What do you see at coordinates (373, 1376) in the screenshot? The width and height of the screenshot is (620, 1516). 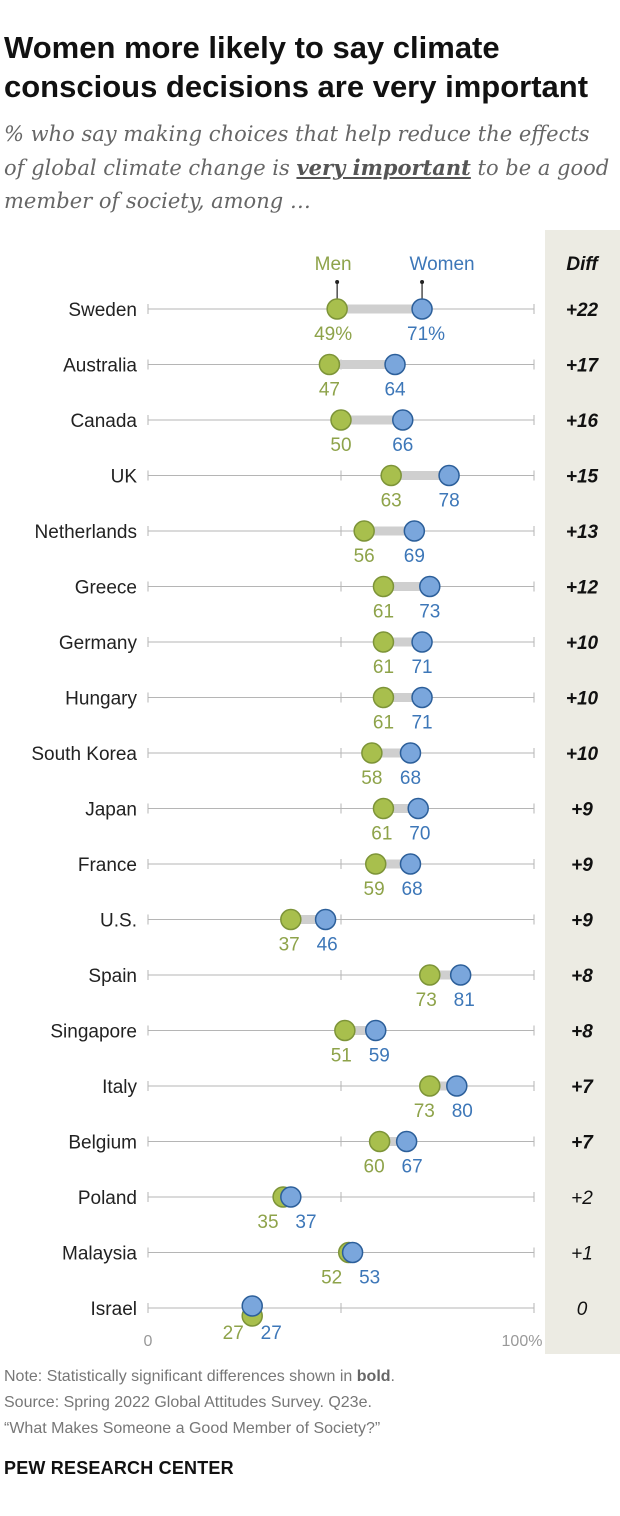 I see `note-bold-word: bold` at bounding box center [373, 1376].